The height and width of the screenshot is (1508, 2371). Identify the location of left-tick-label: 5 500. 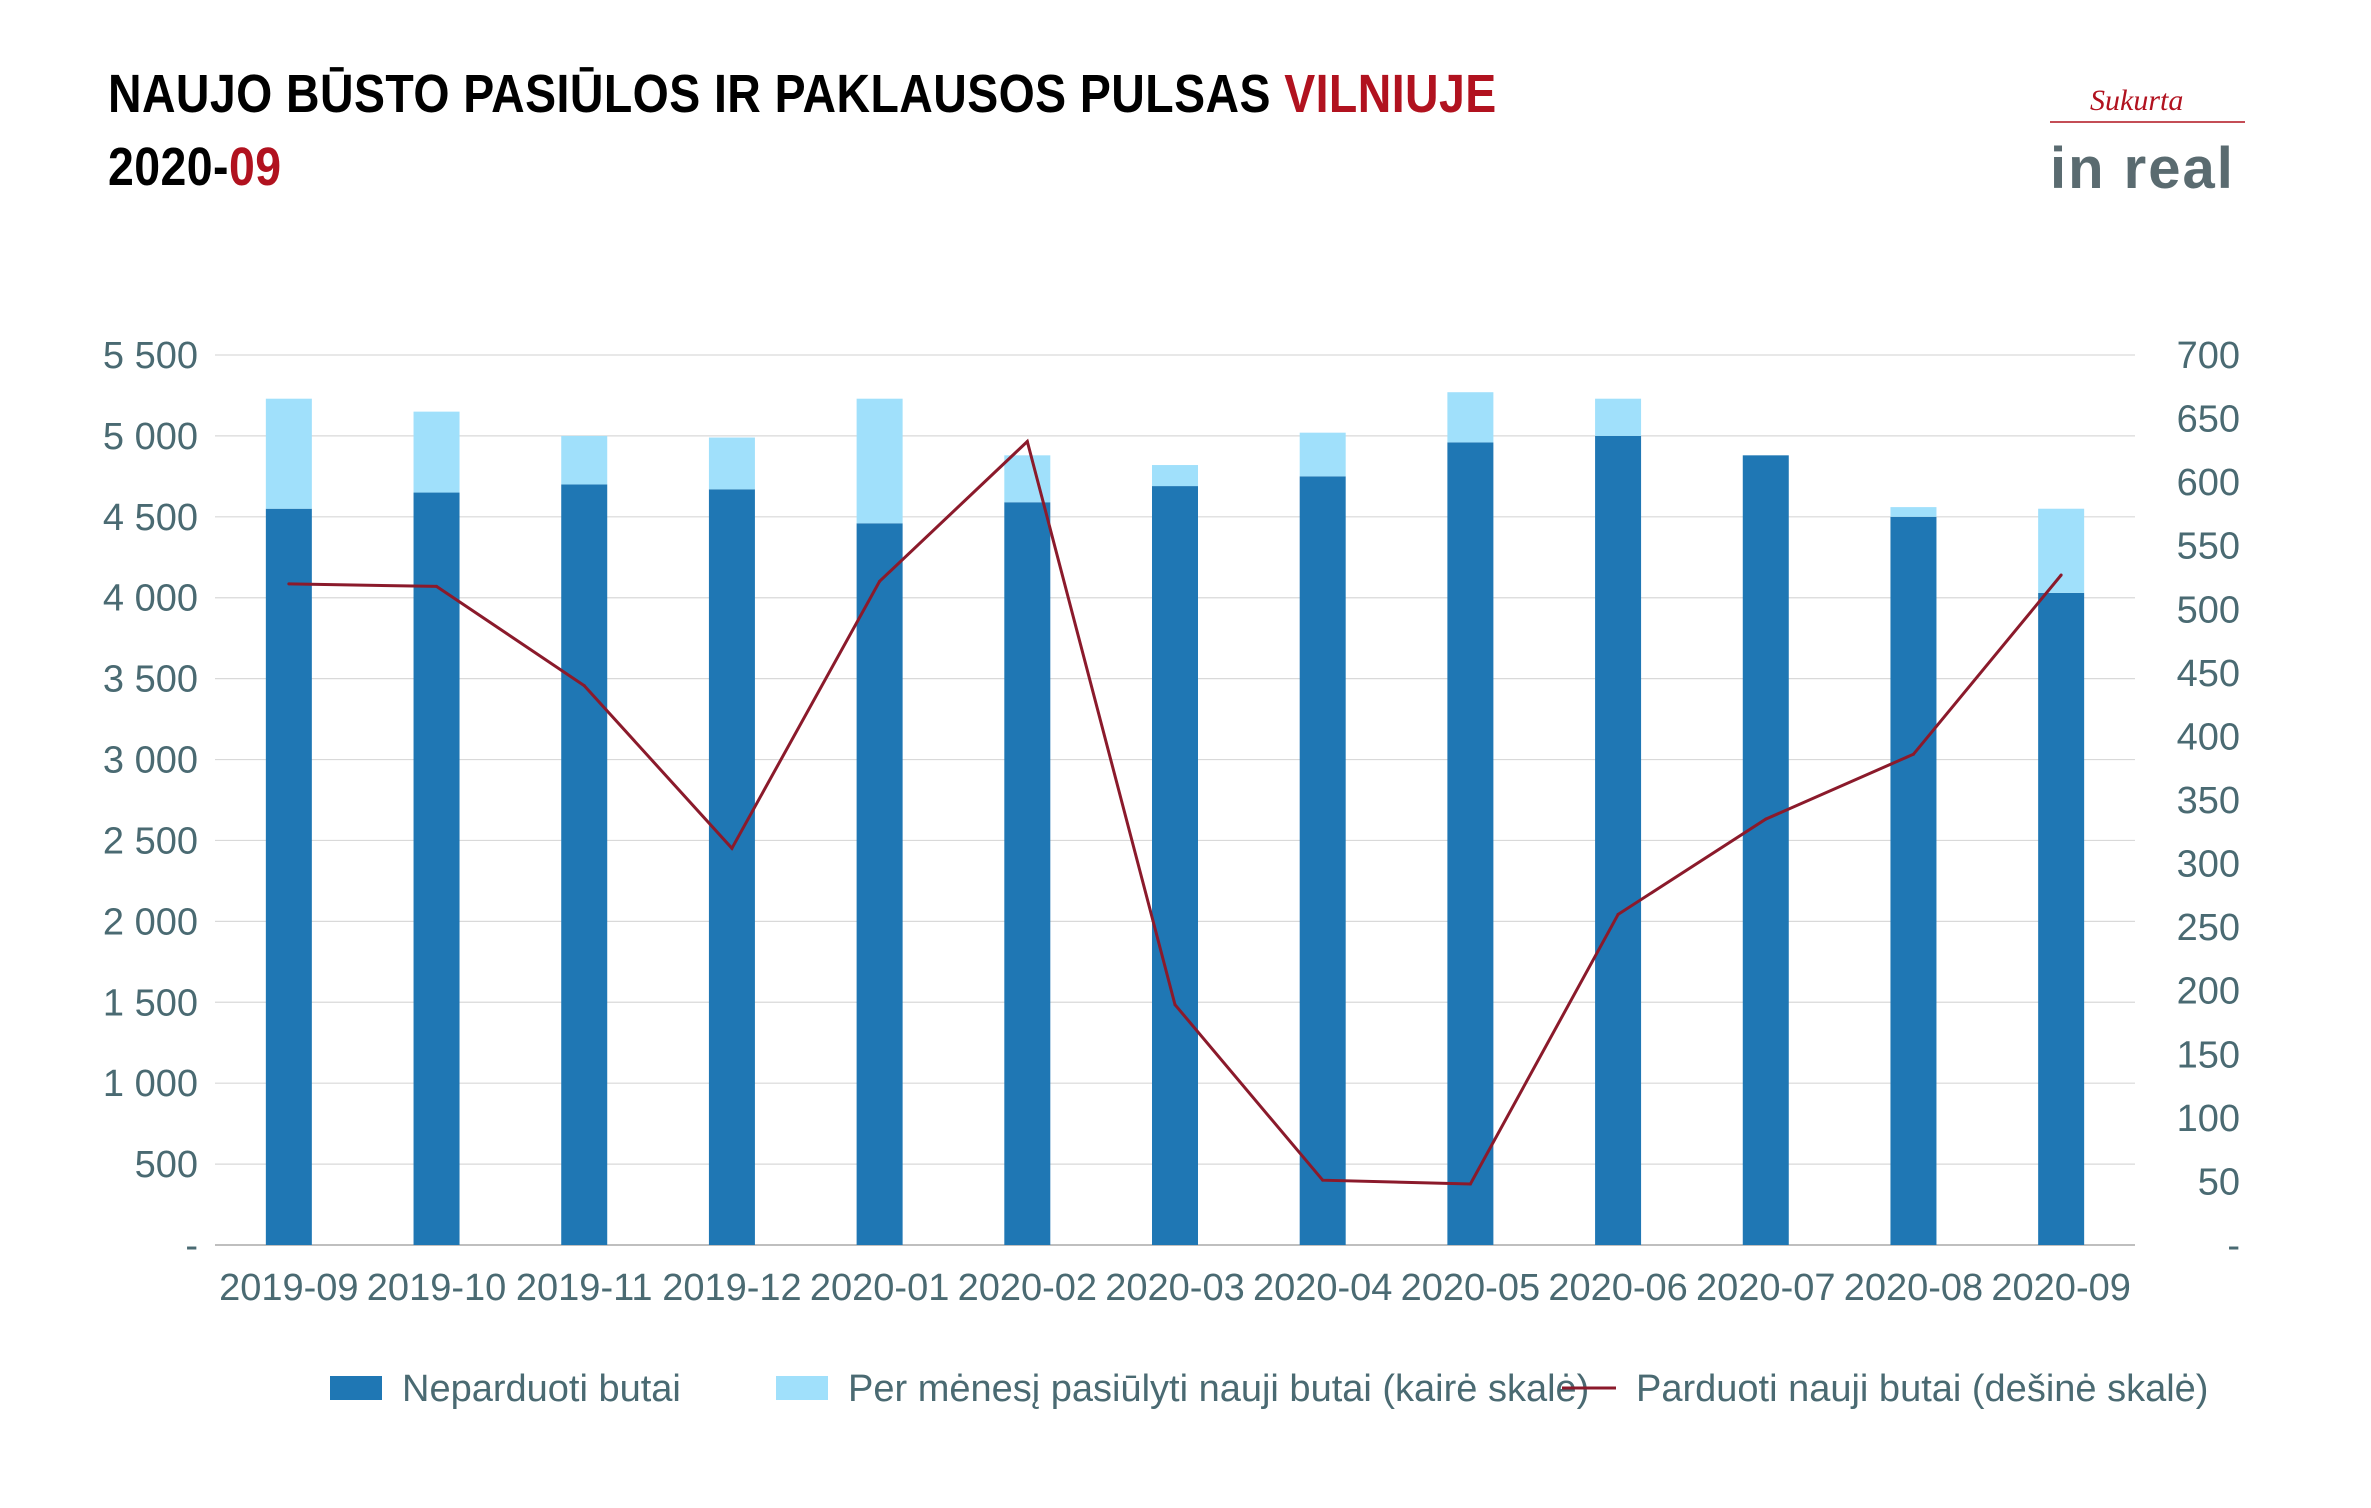
(150, 356).